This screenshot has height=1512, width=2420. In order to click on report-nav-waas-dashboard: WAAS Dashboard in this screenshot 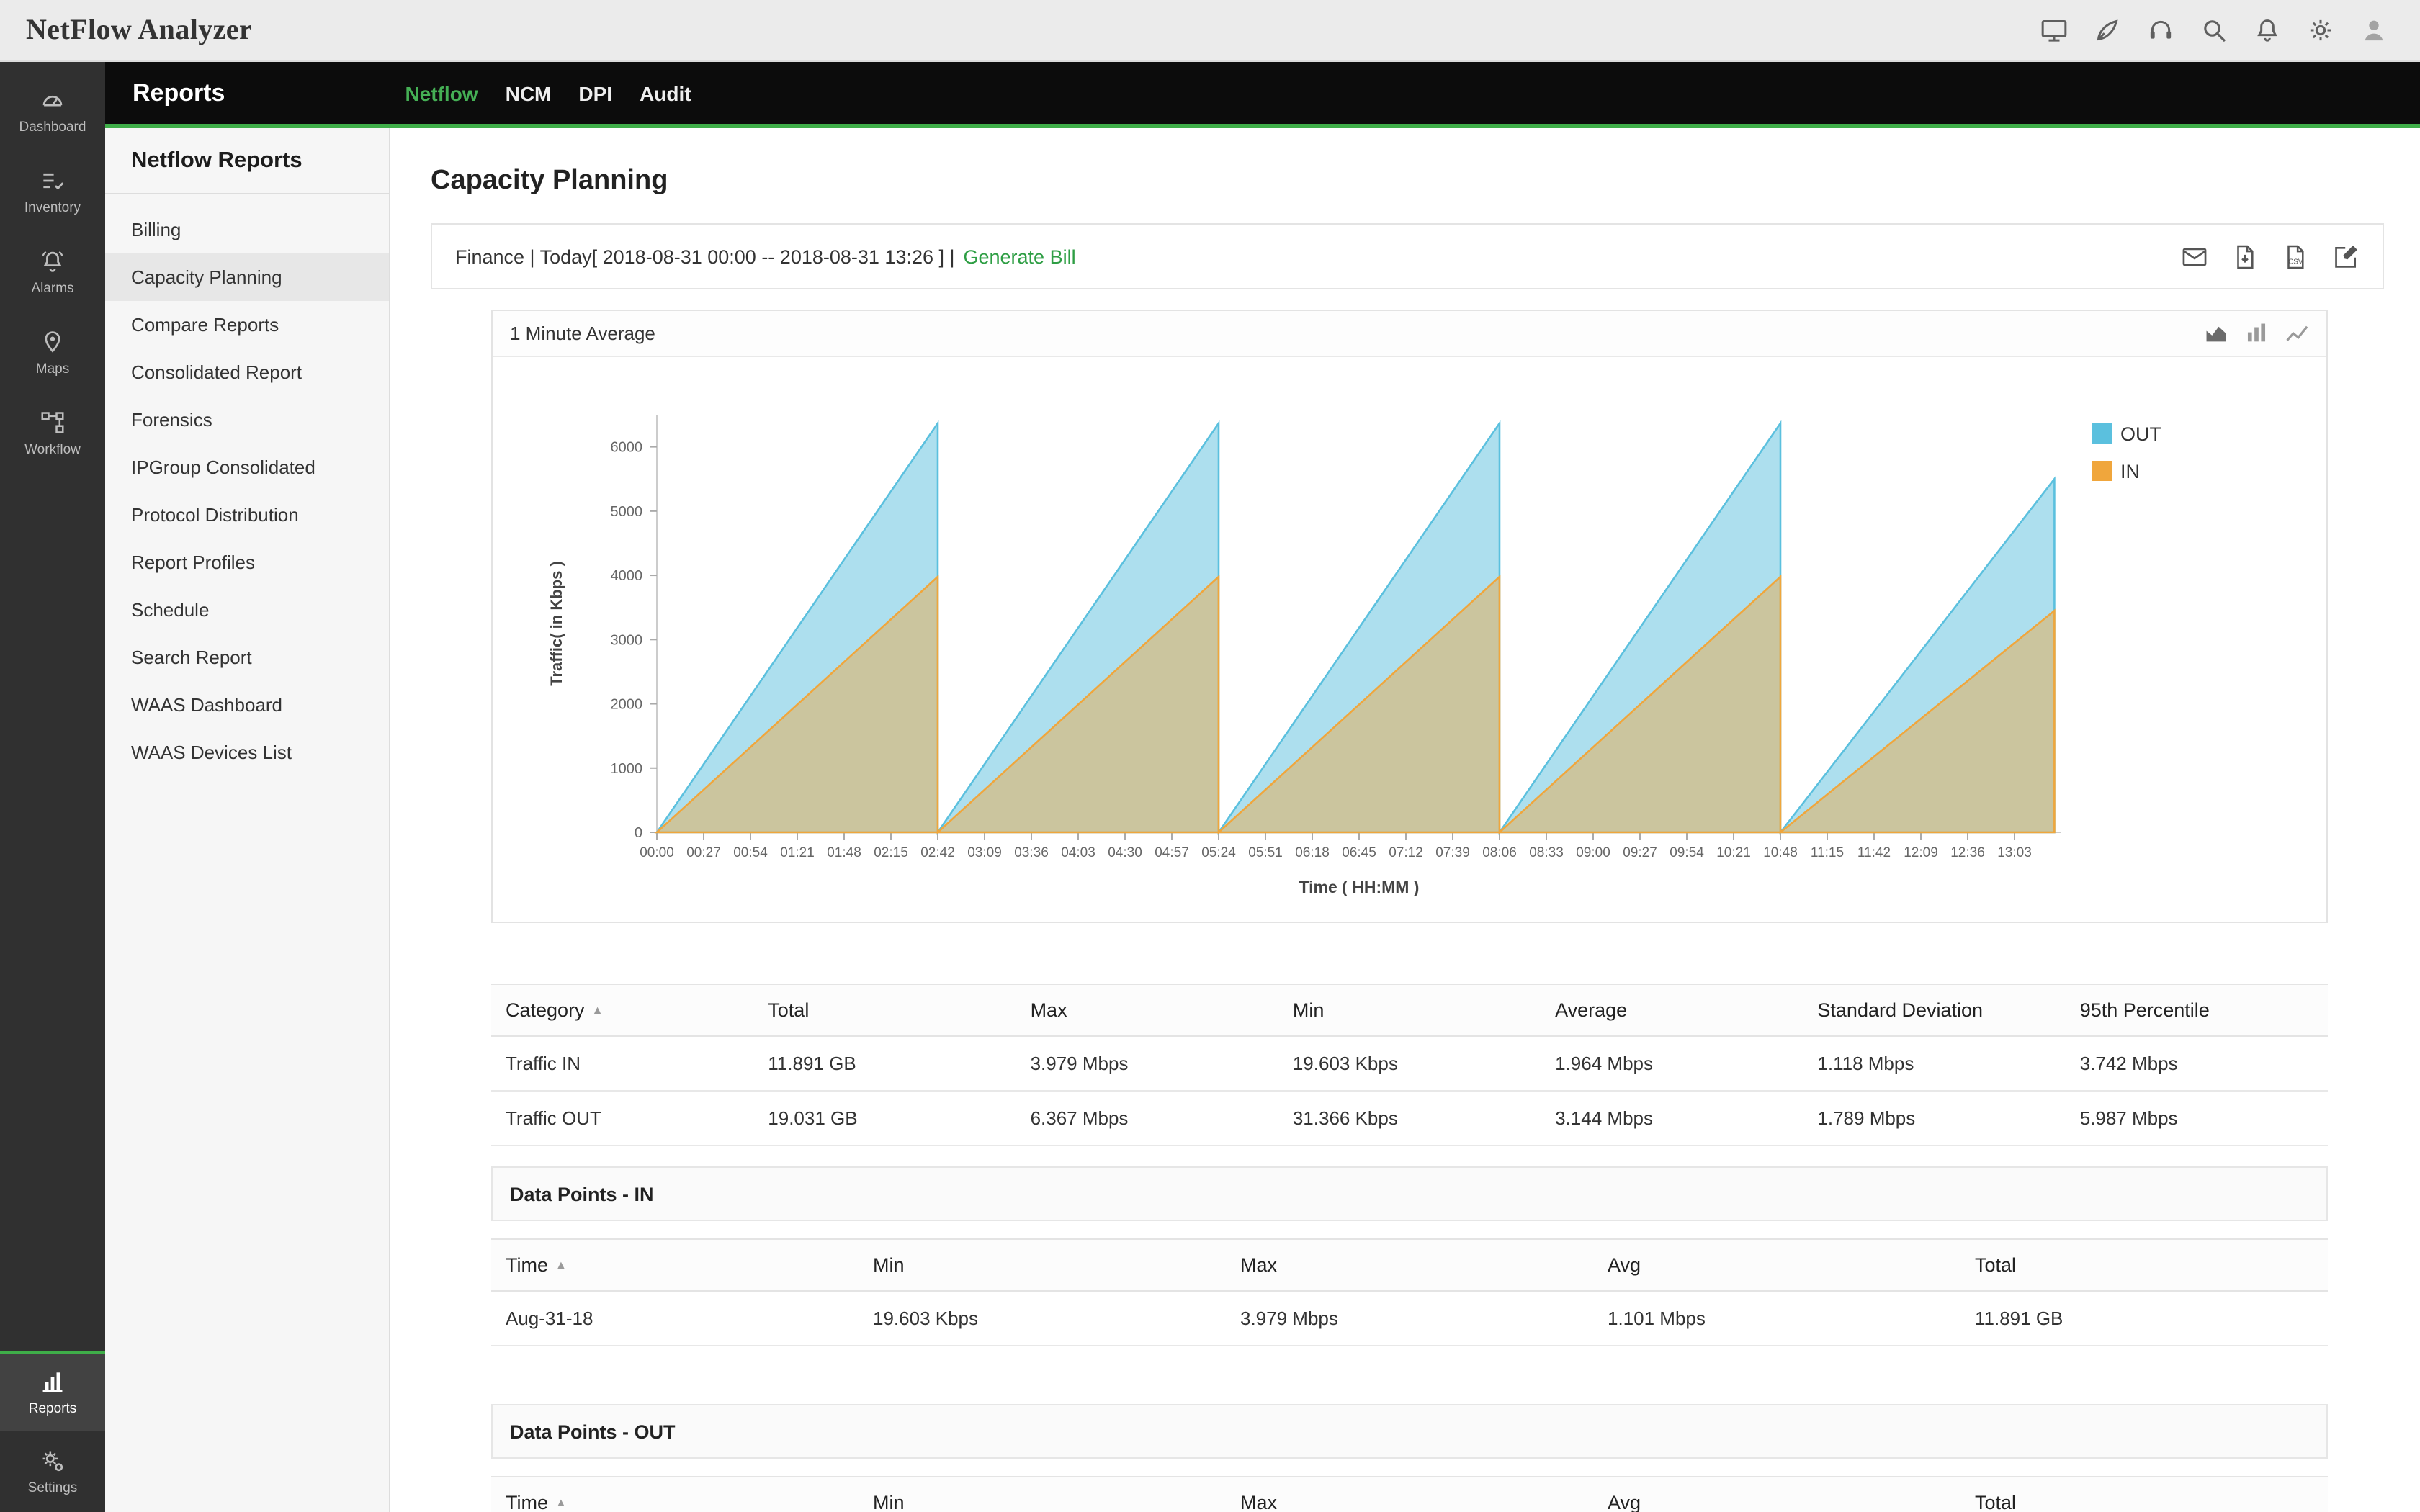, I will do `click(207, 705)`.